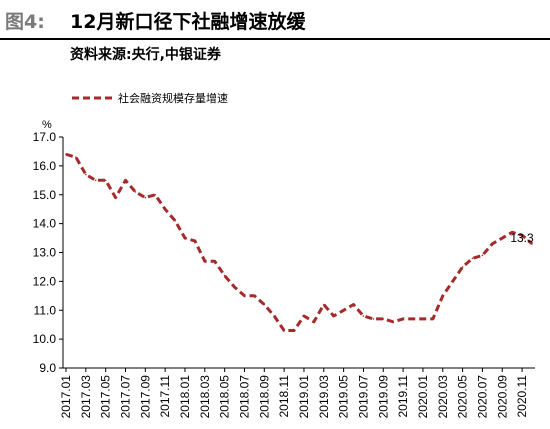  I want to click on x-tick-label: 2017.01, so click(66, 397).